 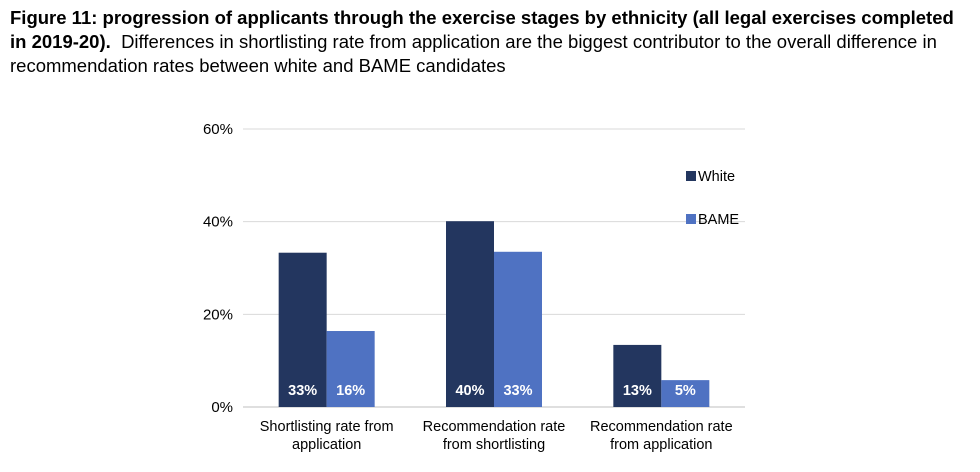 What do you see at coordinates (661, 445) in the screenshot?
I see `category-label: from application` at bounding box center [661, 445].